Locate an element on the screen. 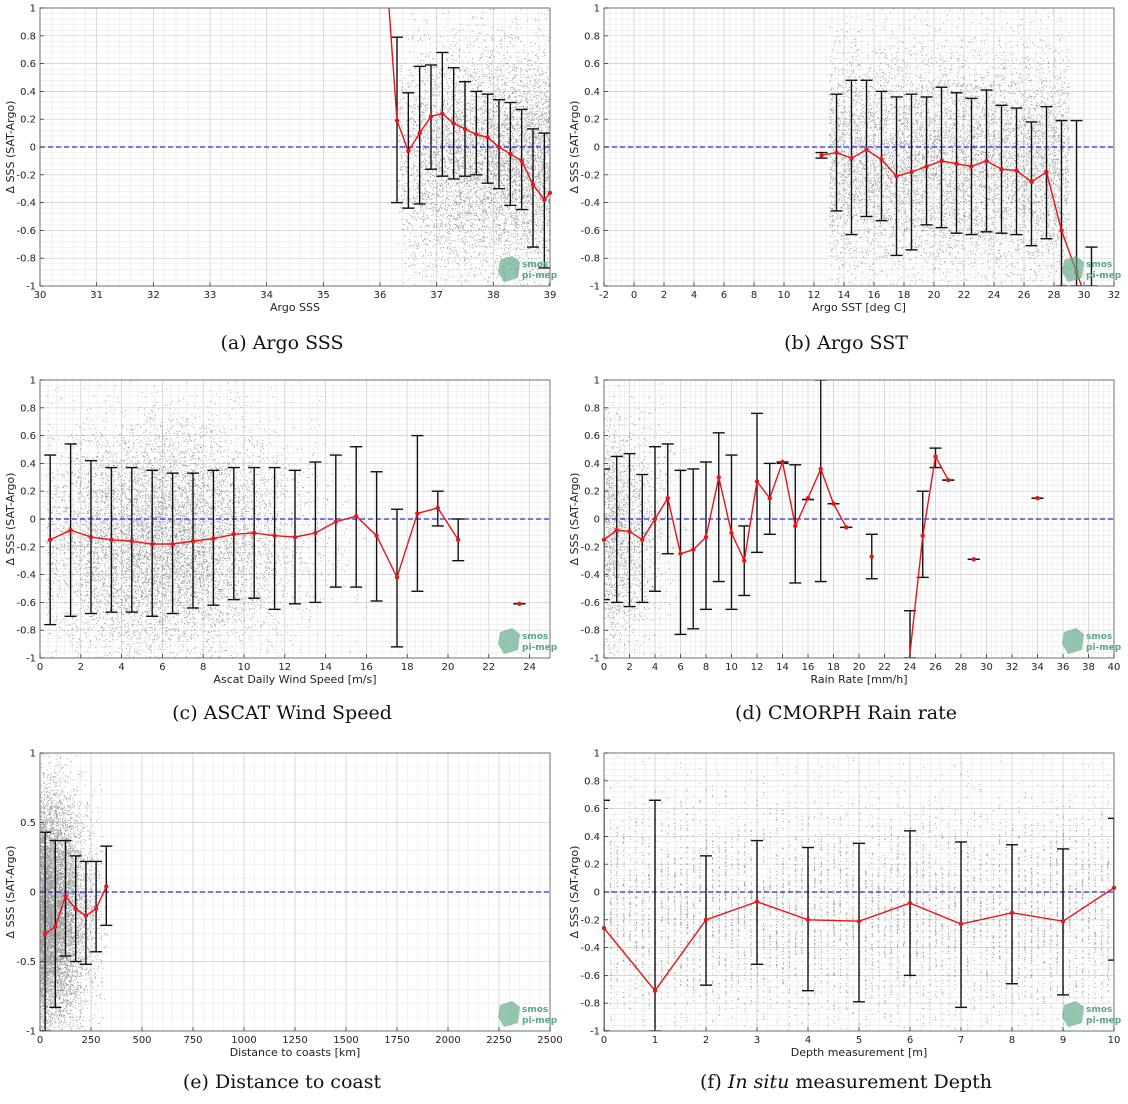 This screenshot has width=1128, height=1104. x-tick-label: 26 is located at coordinates (1024, 295).